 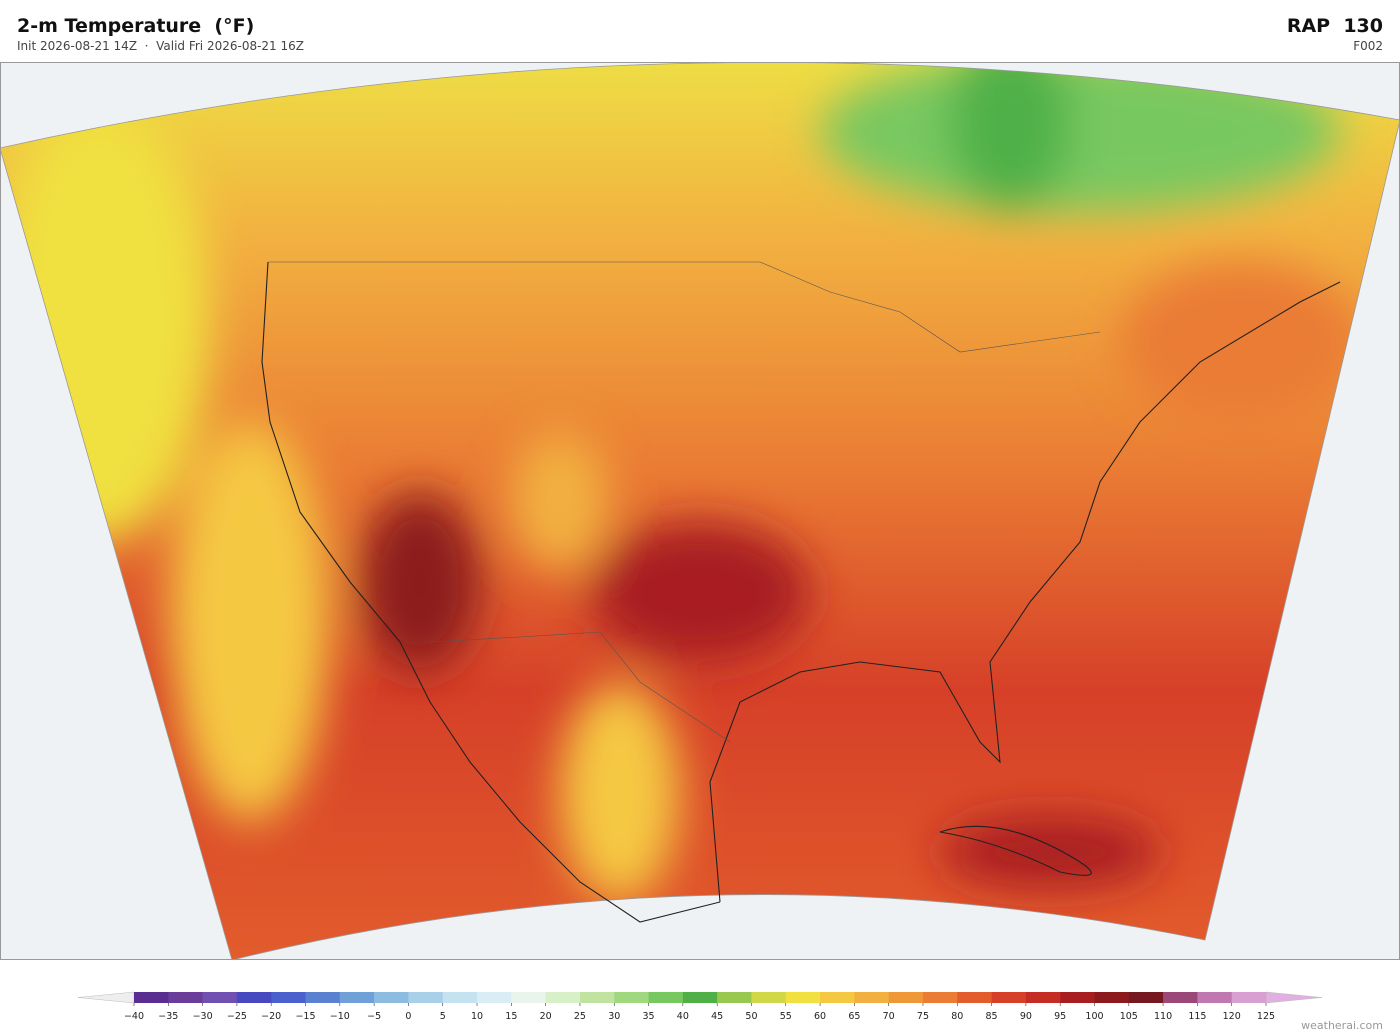 I want to click on colorbar-tick-label: −15, so click(x=305, y=1016).